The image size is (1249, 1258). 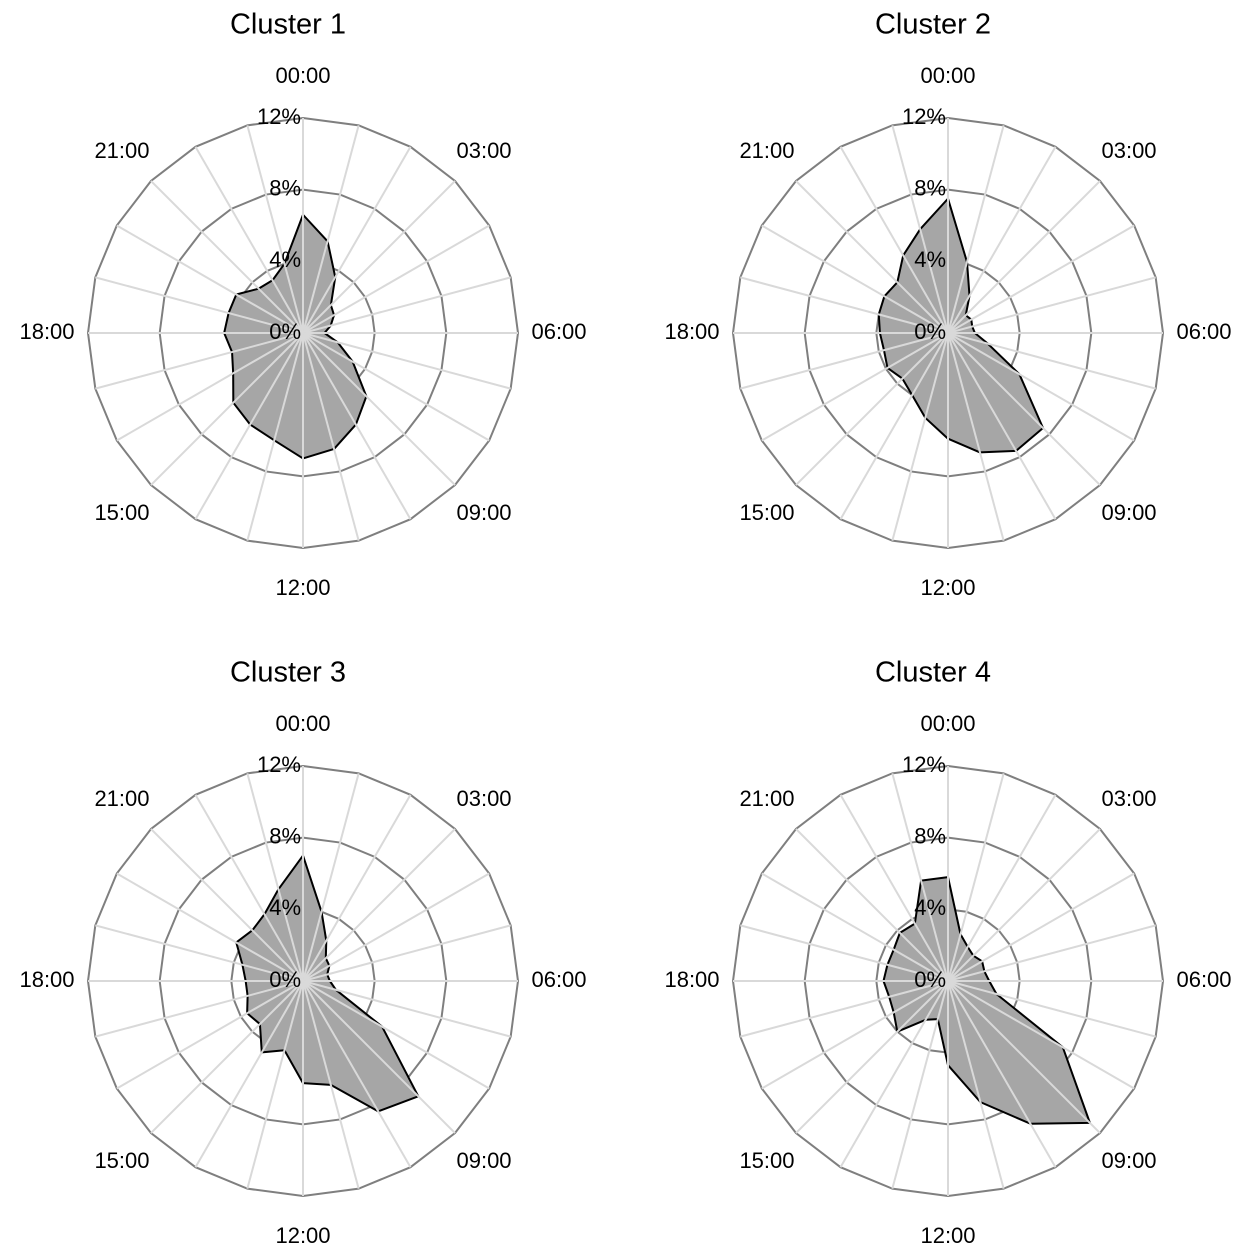 What do you see at coordinates (933, 25) in the screenshot?
I see `chart-title: Cluster 2` at bounding box center [933, 25].